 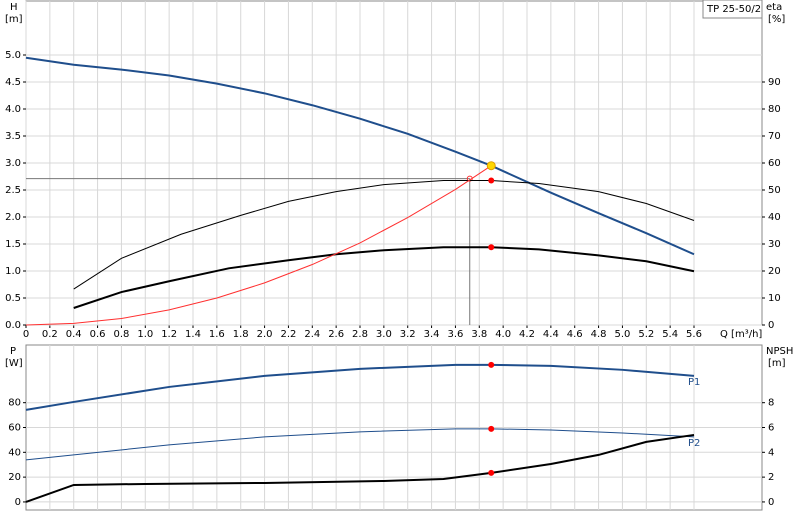 What do you see at coordinates (13, 163) in the screenshot?
I see `y-tick-label: 3.0` at bounding box center [13, 163].